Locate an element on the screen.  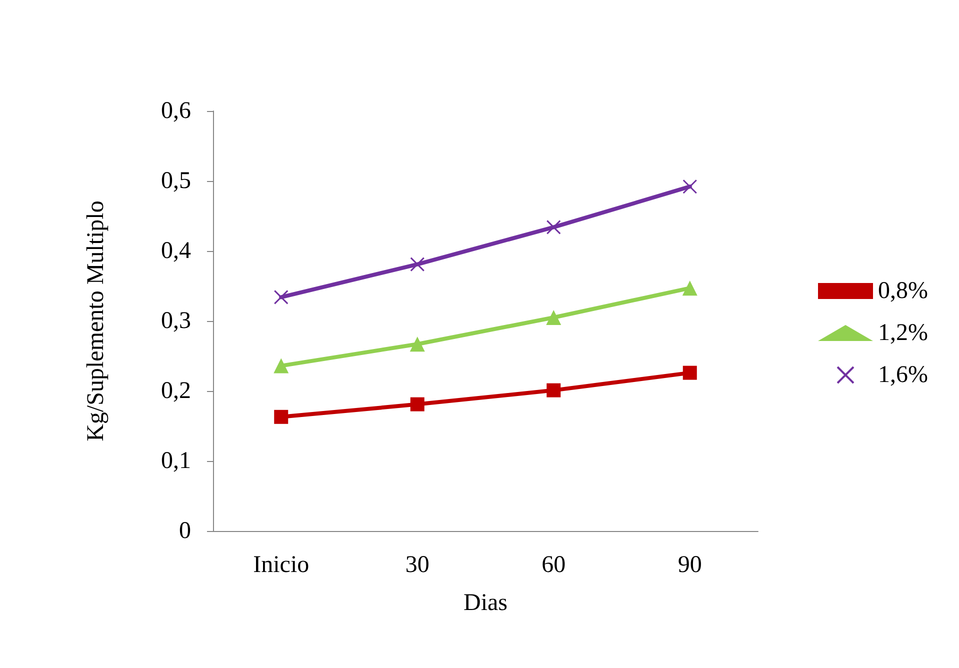
legend-label: 0,8% is located at coordinates (903, 291).